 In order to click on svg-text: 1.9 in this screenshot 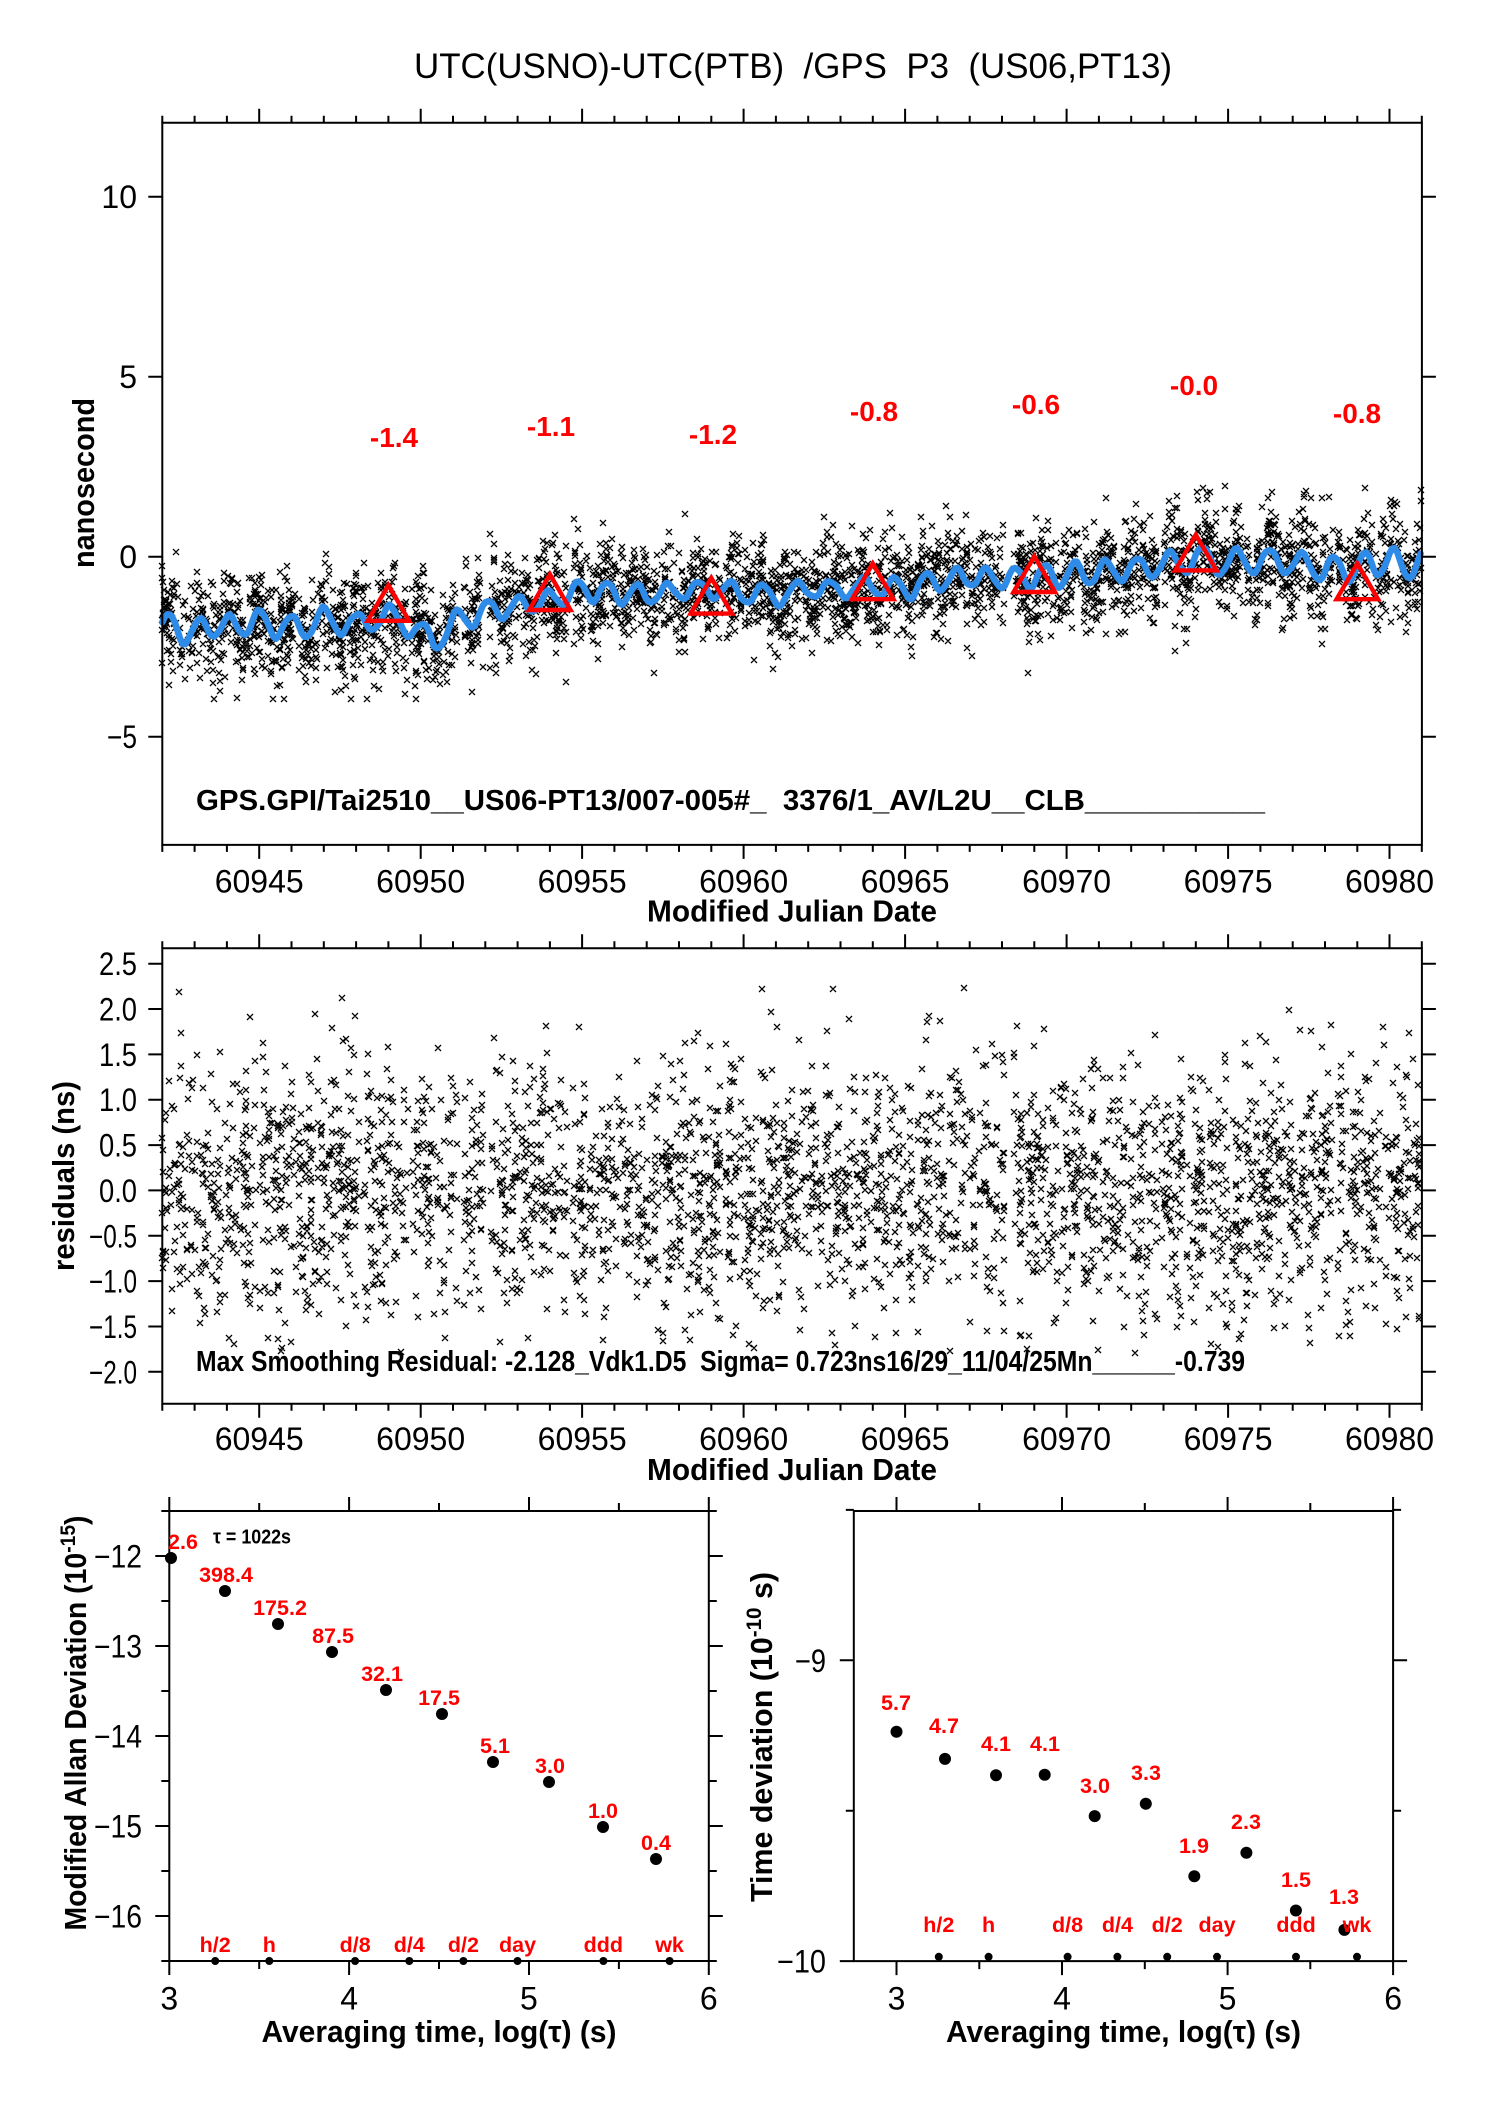, I will do `click(1194, 1846)`.